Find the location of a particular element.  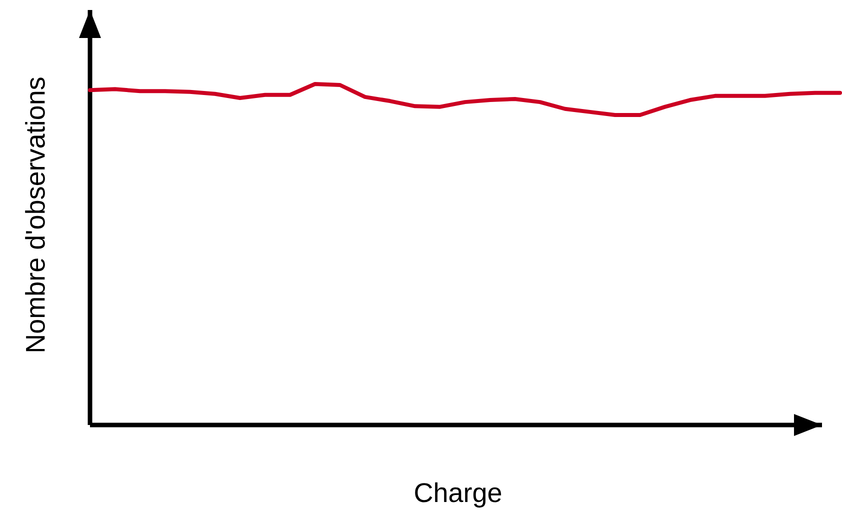

y-axis-title: Nombre d'observations is located at coordinates (35, 215).